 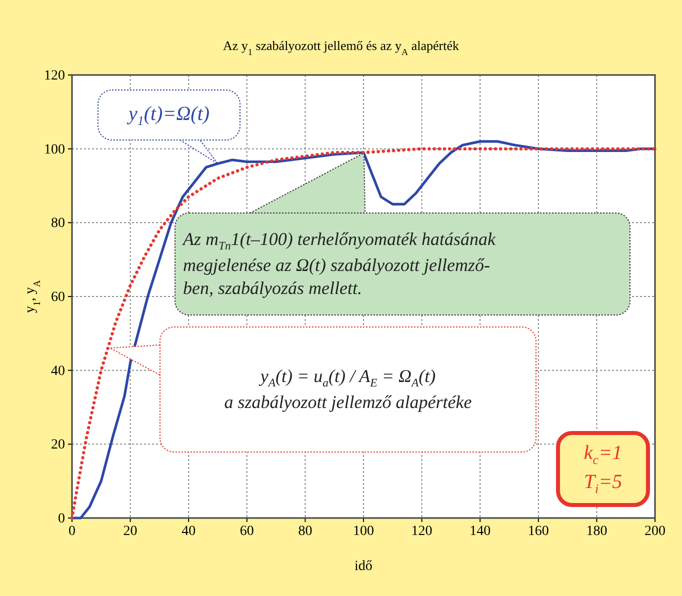 What do you see at coordinates (363, 531) in the screenshot?
I see `x-tick-label: 100` at bounding box center [363, 531].